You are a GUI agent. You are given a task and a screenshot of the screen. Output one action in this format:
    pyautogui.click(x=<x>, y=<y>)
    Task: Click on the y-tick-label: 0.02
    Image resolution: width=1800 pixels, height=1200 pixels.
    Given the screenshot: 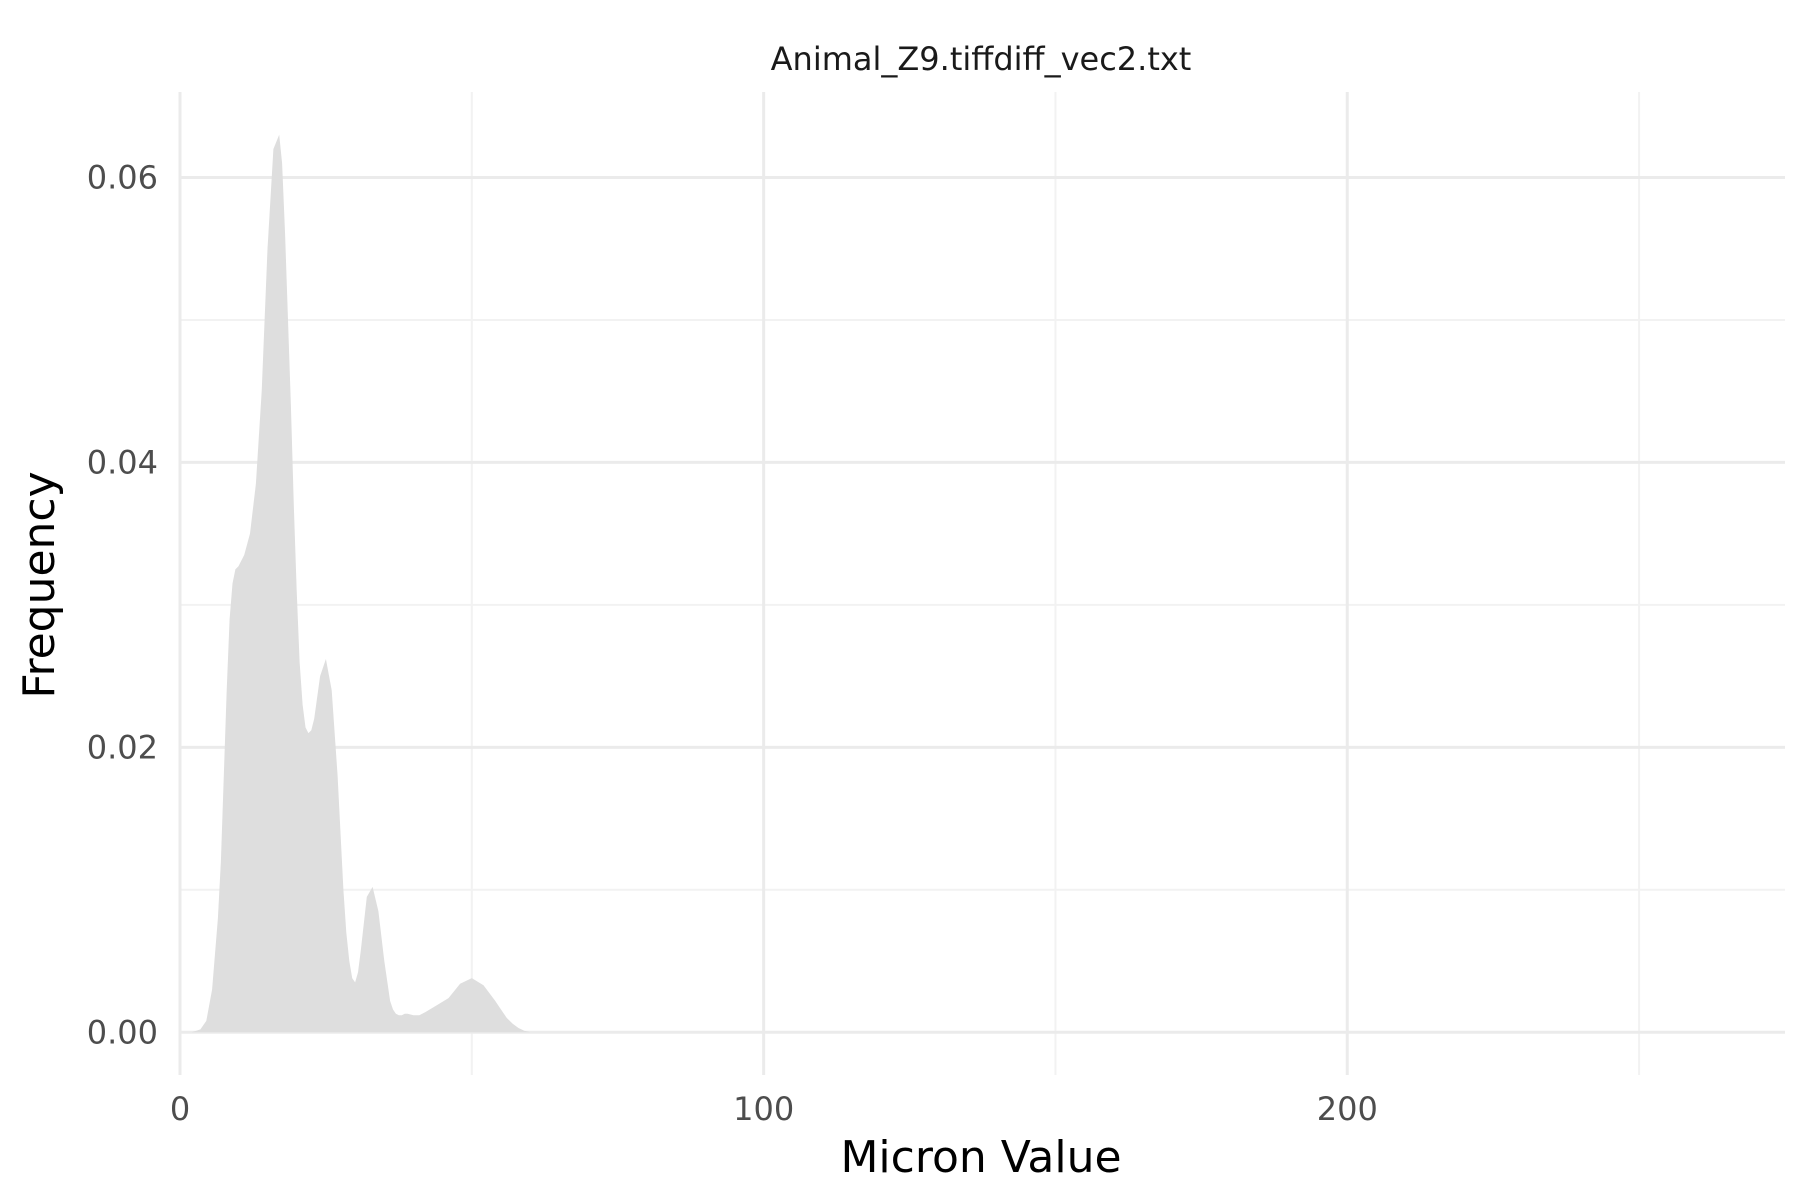 What is the action you would take?
    pyautogui.click(x=122, y=747)
    